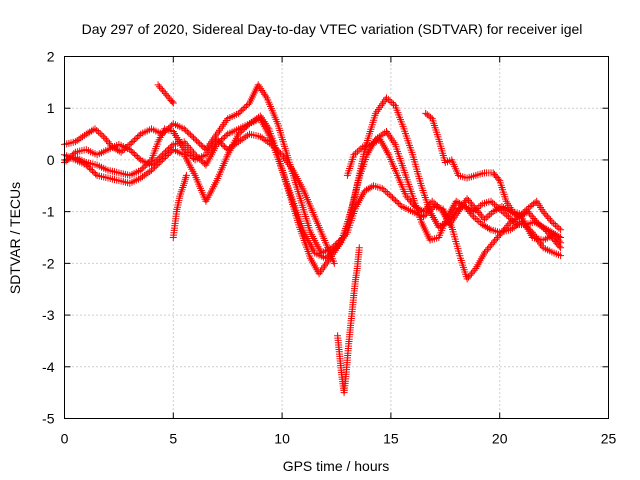 This screenshot has width=640, height=480. What do you see at coordinates (500, 439) in the screenshot?
I see `x-tick-label: 20` at bounding box center [500, 439].